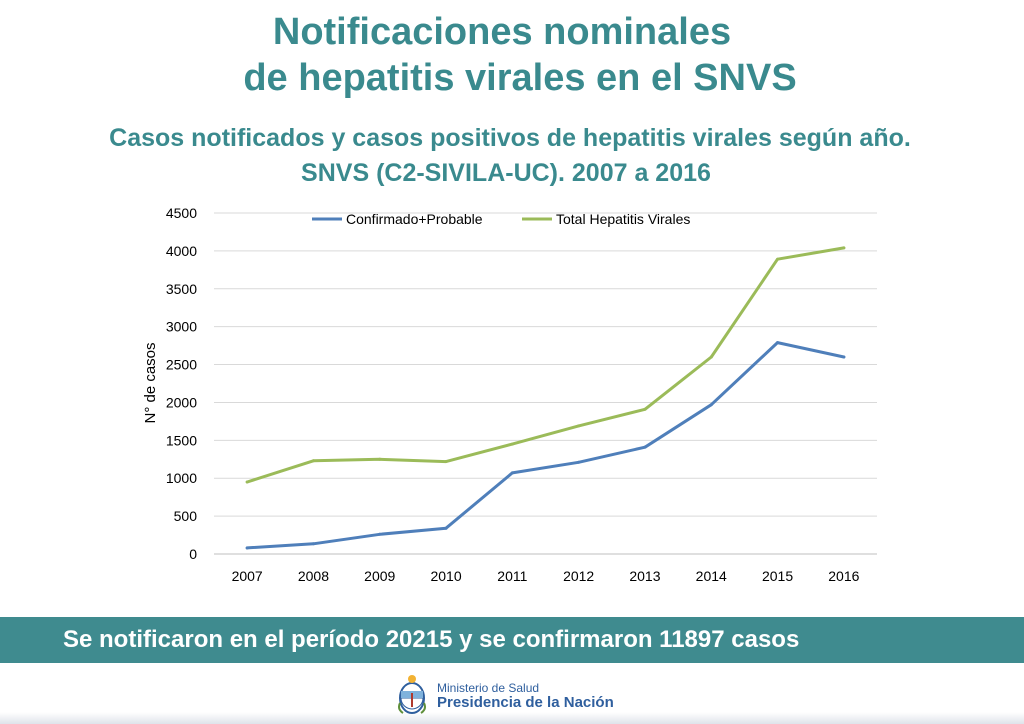 Image resolution: width=1024 pixels, height=724 pixels. Describe the element at coordinates (623, 219) in the screenshot. I see `legend-label: Total Hepatitis Virales` at that location.